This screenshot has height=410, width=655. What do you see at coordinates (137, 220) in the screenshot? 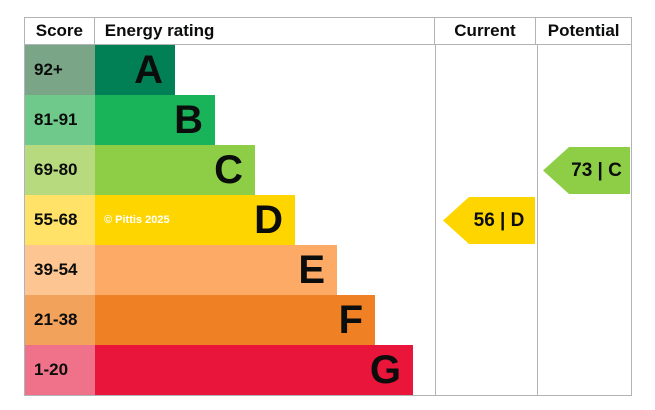
I see `copyright-watermark: © Pittis 2025` at bounding box center [137, 220].